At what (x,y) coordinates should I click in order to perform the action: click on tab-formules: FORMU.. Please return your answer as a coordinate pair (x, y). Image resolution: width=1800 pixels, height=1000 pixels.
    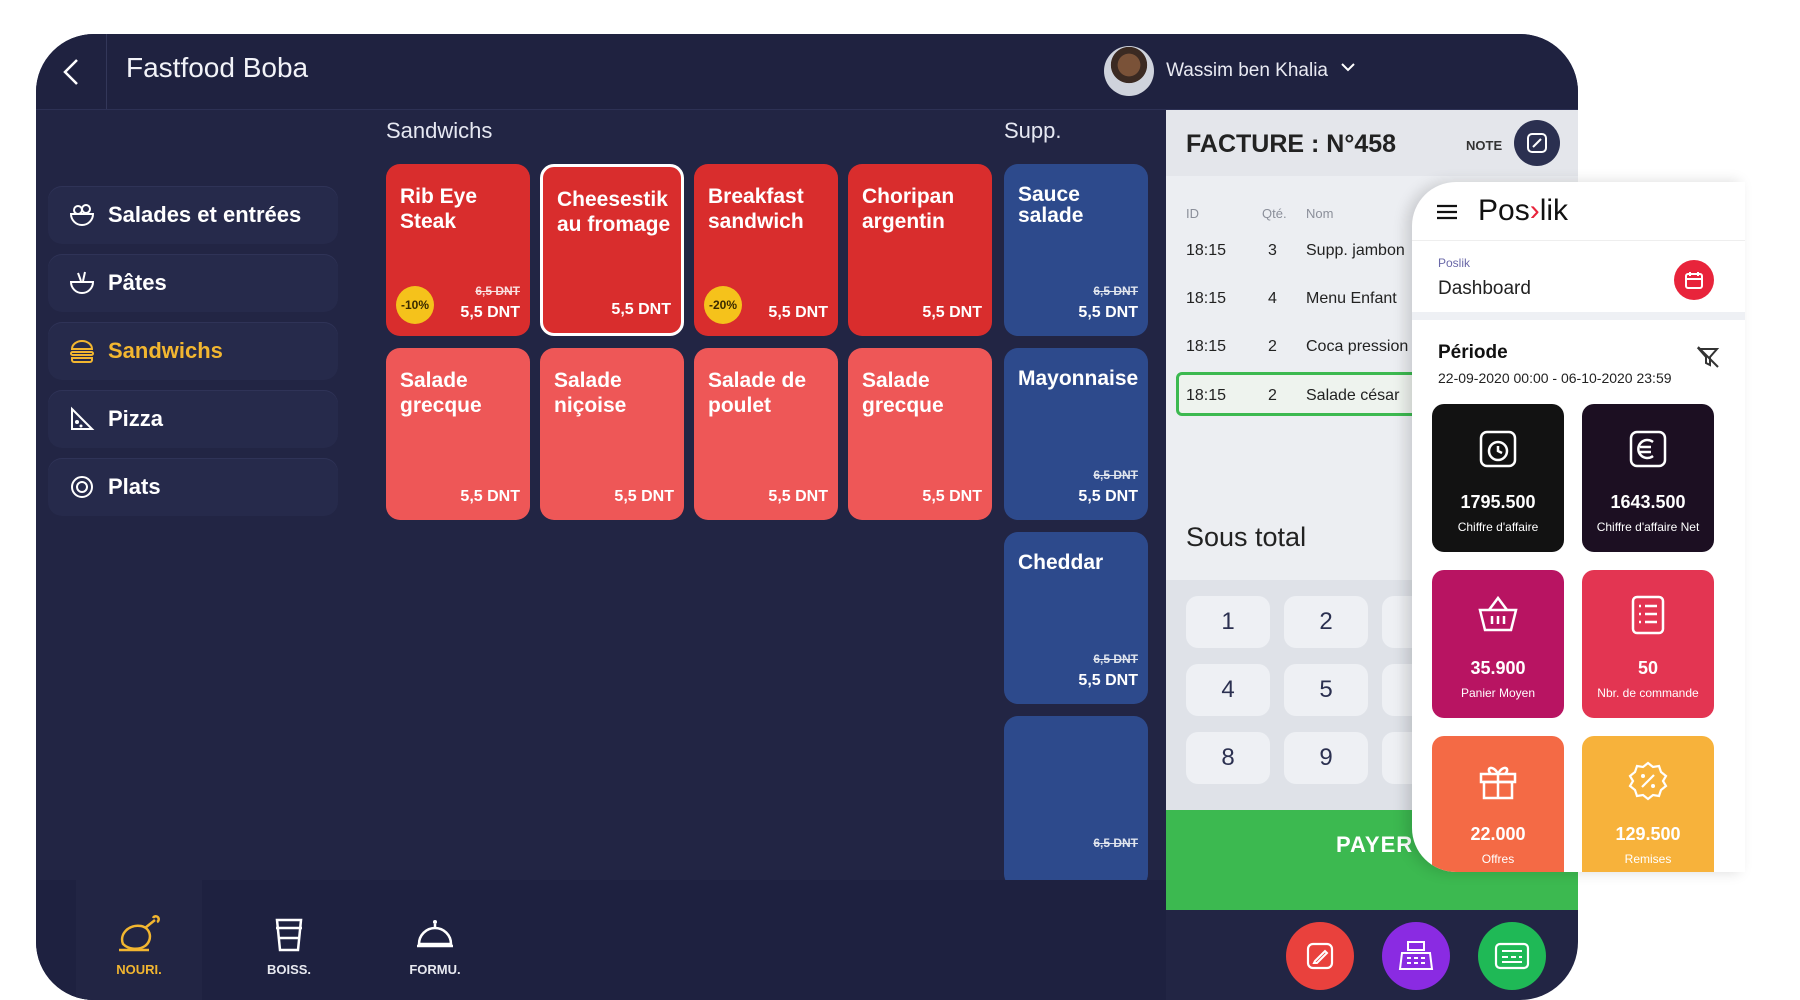
    Looking at the image, I should click on (435, 940).